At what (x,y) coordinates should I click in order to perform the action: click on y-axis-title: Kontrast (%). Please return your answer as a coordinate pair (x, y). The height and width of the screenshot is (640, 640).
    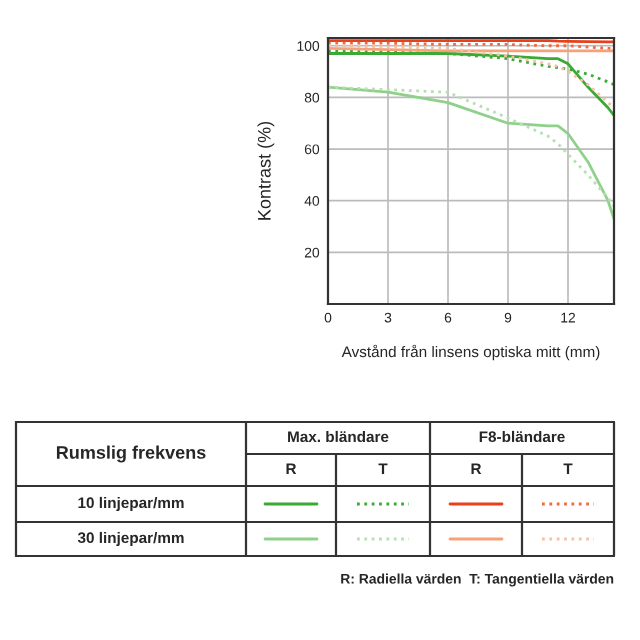
    Looking at the image, I should click on (266, 170).